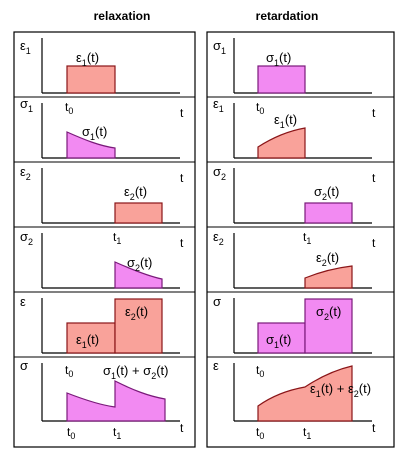 The width and height of the screenshot is (411, 456). I want to click on retard-row-stress-2: σ2 t σ2(t), so click(294, 194).